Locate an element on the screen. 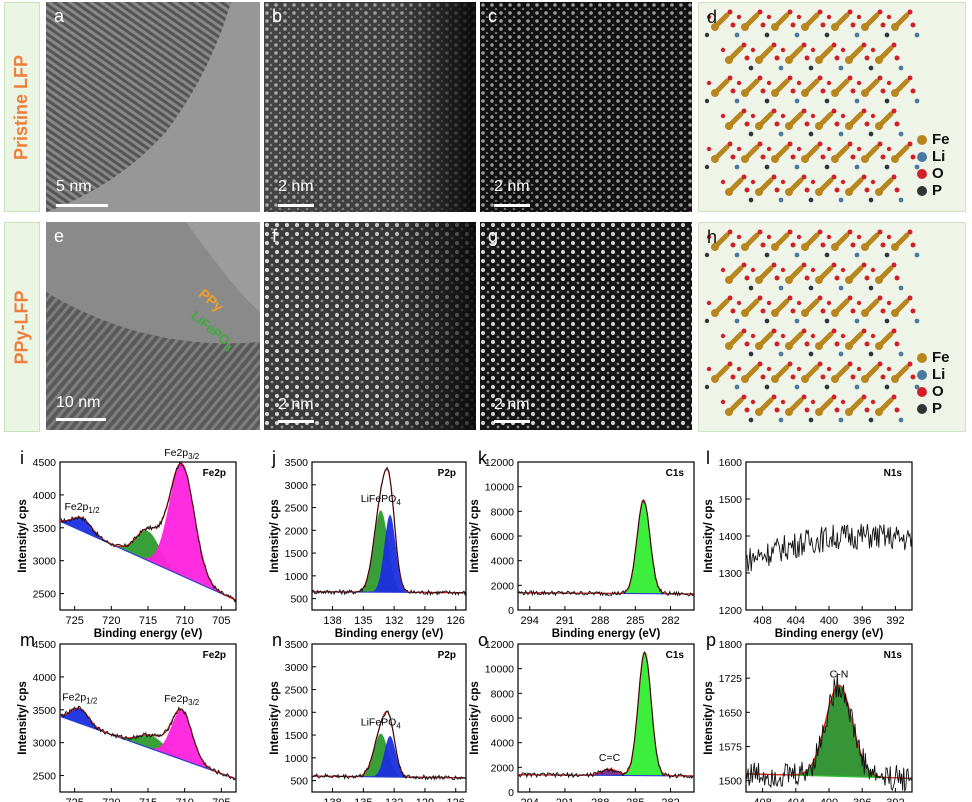  peak-fill-blue is located at coordinates (148, 559).